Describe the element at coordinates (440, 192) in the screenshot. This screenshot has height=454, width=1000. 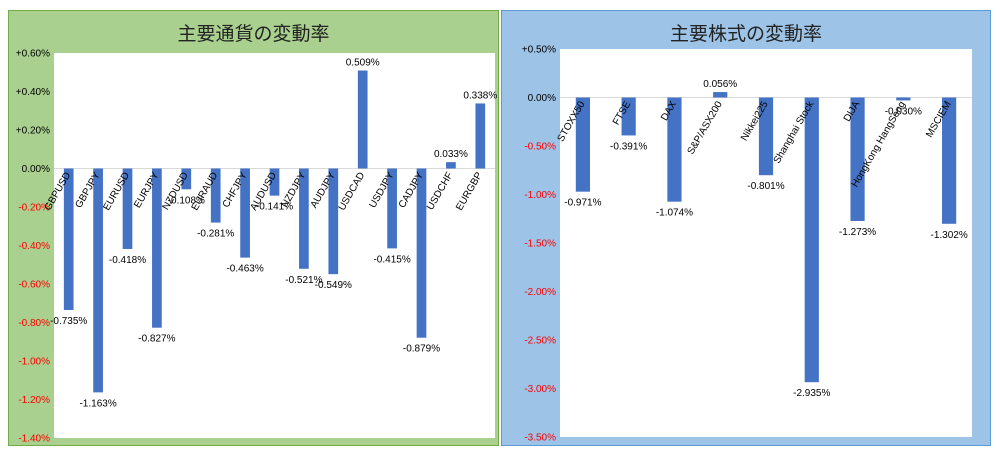
I see `currency-category-label: USDCHF` at that location.